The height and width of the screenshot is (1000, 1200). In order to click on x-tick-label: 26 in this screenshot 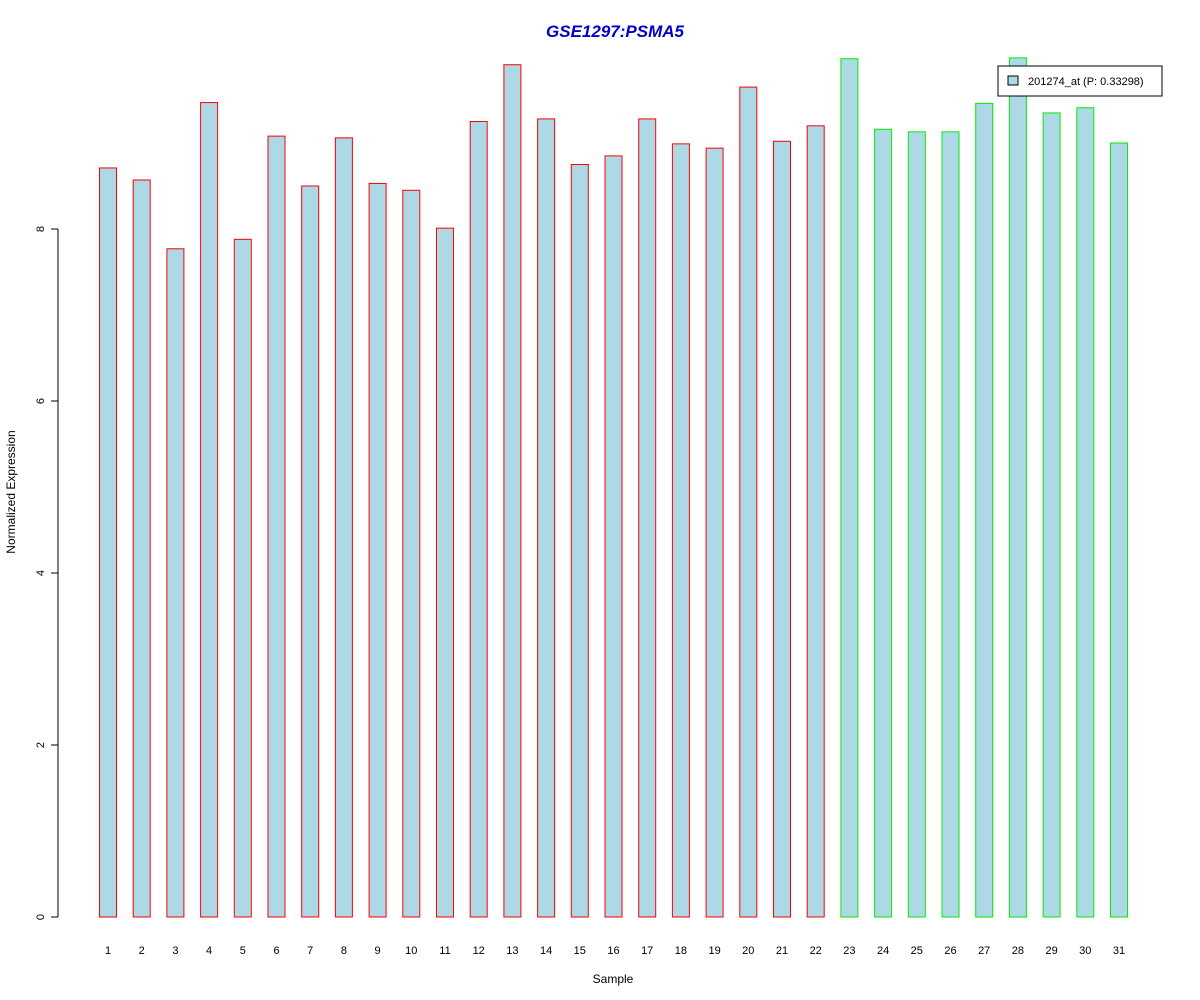, I will do `click(950, 951)`.